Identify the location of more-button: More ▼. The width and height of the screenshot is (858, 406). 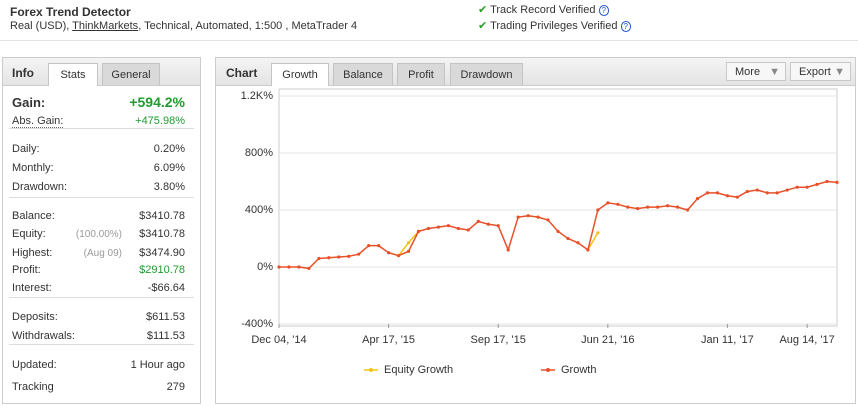
(756, 71).